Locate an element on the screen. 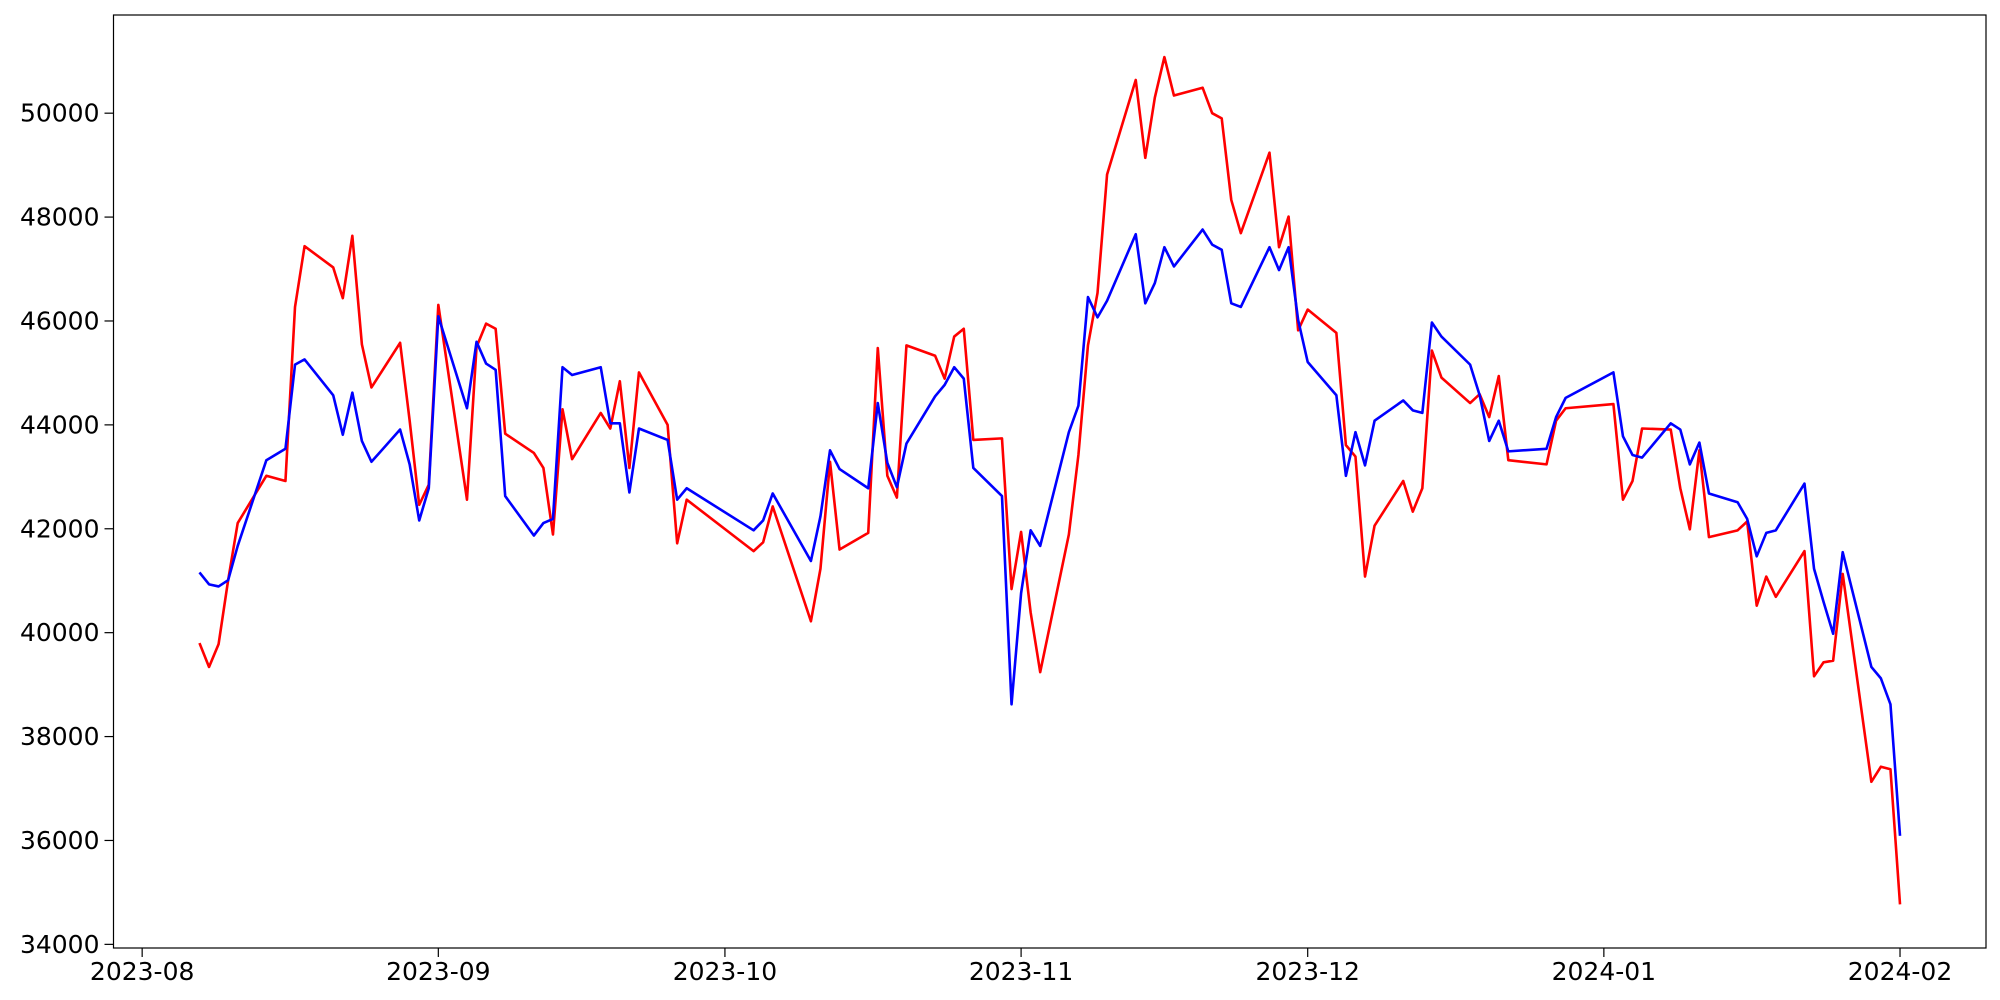  y-tick-label: 34000 is located at coordinates (60, 944).